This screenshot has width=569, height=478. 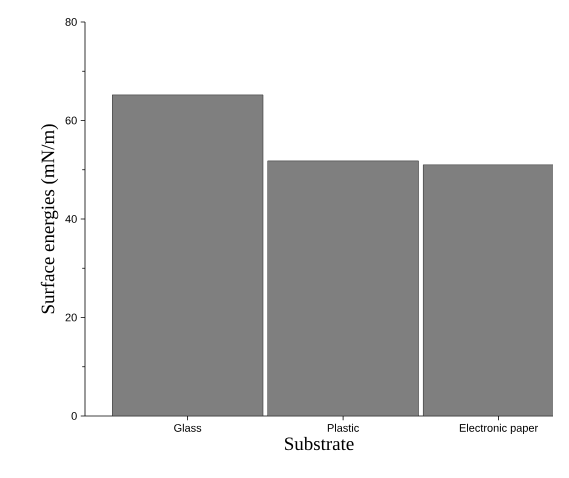 What do you see at coordinates (71, 120) in the screenshot?
I see `y-tick-label: 60` at bounding box center [71, 120].